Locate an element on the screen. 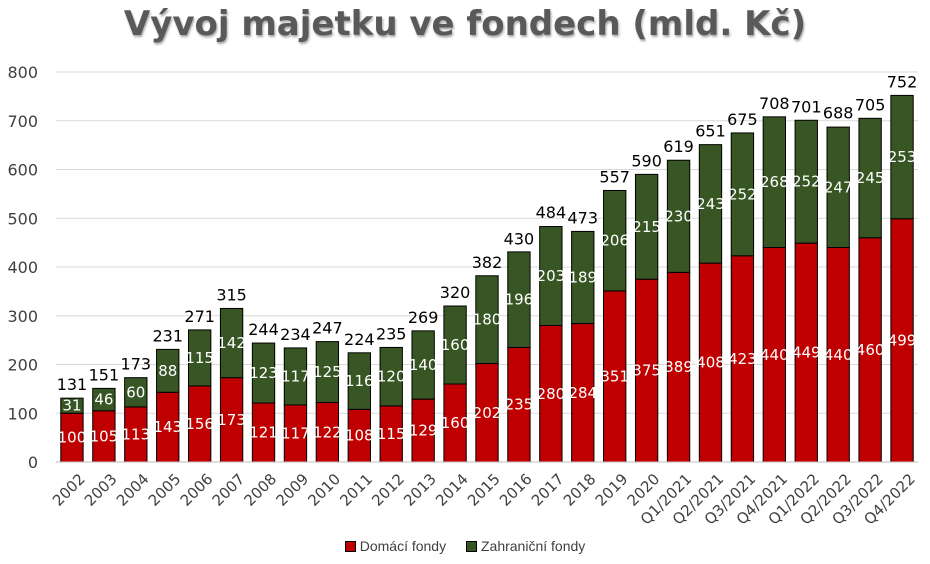 The width and height of the screenshot is (930, 564). x-tick-label: 2012 is located at coordinates (388, 490).